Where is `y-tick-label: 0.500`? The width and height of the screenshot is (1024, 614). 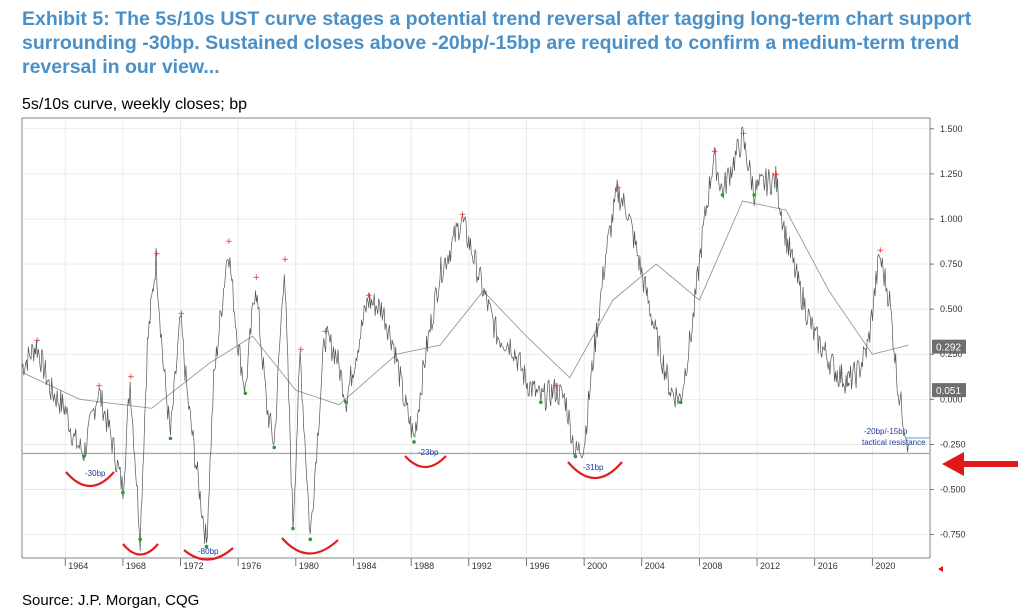 y-tick-label: 0.500 is located at coordinates (951, 309).